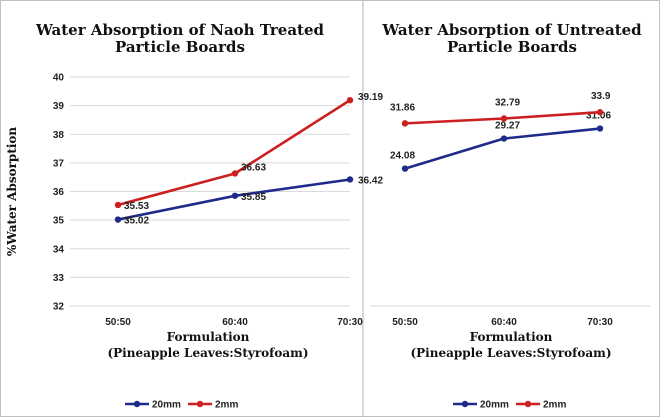 This screenshot has width=660, height=417. What do you see at coordinates (402, 107) in the screenshot?
I see `data-label-2mm: 31.86` at bounding box center [402, 107].